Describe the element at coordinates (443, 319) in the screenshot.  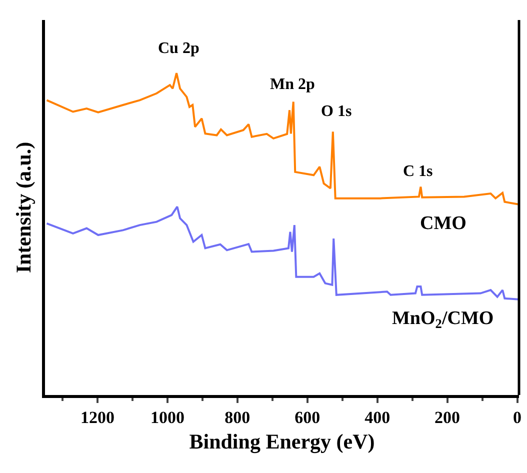
I see `series-label: MnO$_{2}$/CMO` at that location.